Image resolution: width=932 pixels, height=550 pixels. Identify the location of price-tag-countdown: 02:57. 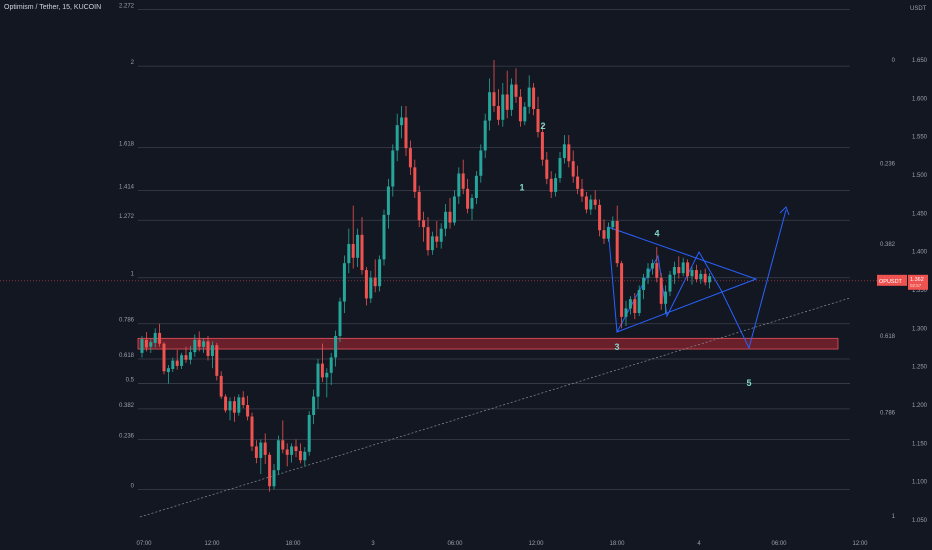
(916, 285).